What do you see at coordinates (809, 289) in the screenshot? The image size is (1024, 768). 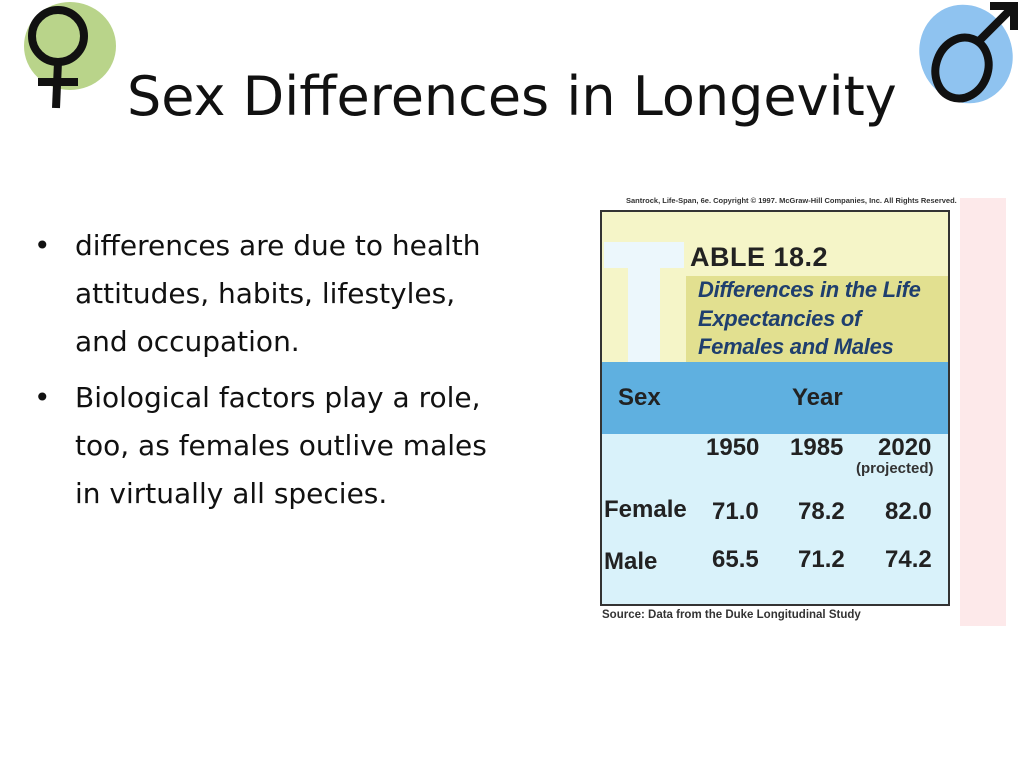 I see `table-caption-line: Differences in the Life` at bounding box center [809, 289].